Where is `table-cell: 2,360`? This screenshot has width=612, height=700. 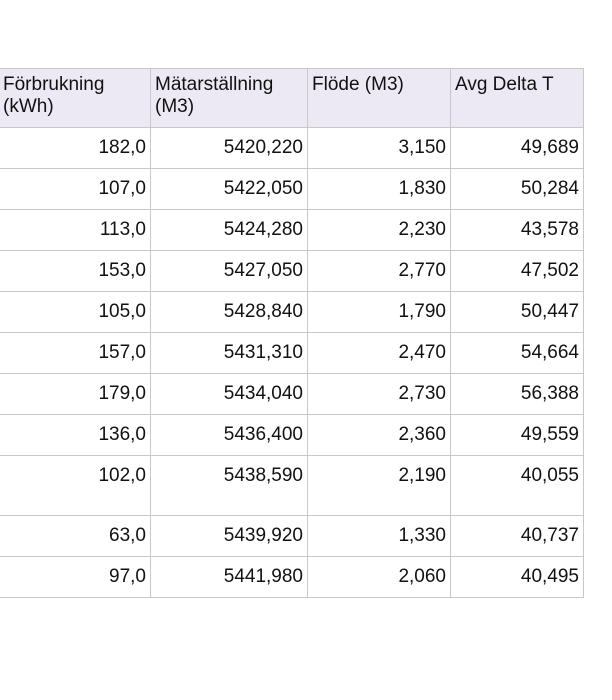 table-cell: 2,360 is located at coordinates (379, 435).